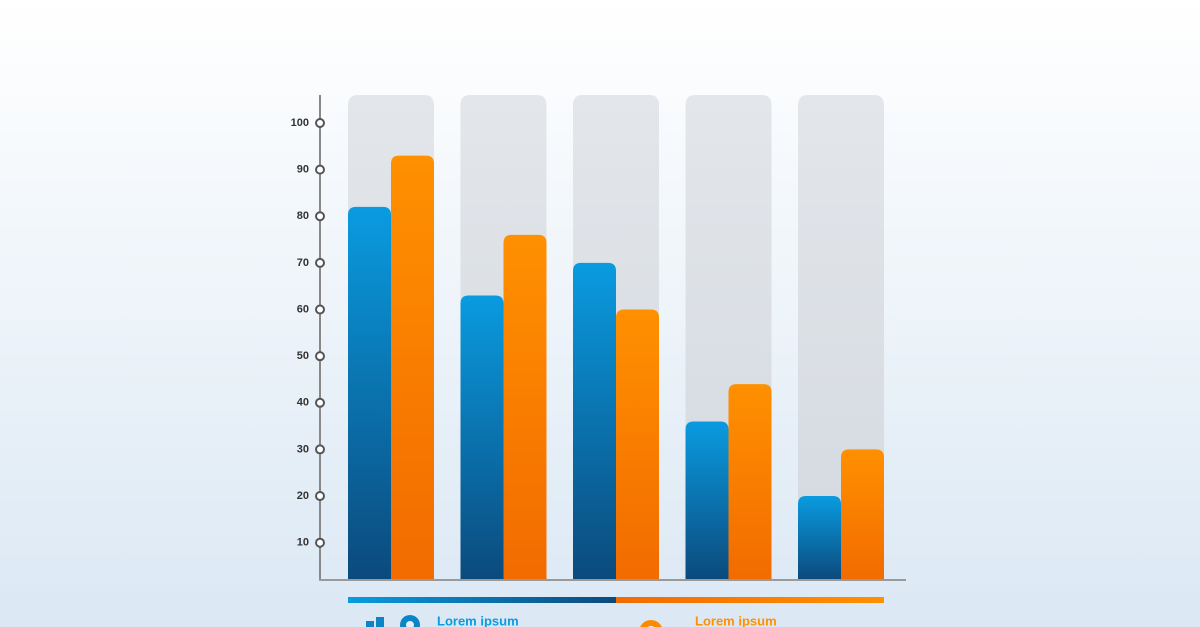 Image resolution: width=1200 pixels, height=627 pixels. Describe the element at coordinates (303, 263) in the screenshot. I see `y-tick-label: 70` at that location.